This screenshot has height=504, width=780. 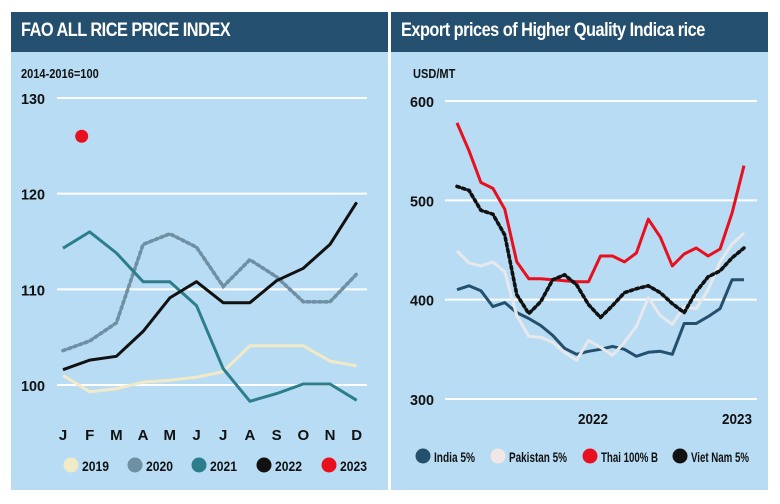 I want to click on series-line-pakistan-5-, so click(x=600, y=296).